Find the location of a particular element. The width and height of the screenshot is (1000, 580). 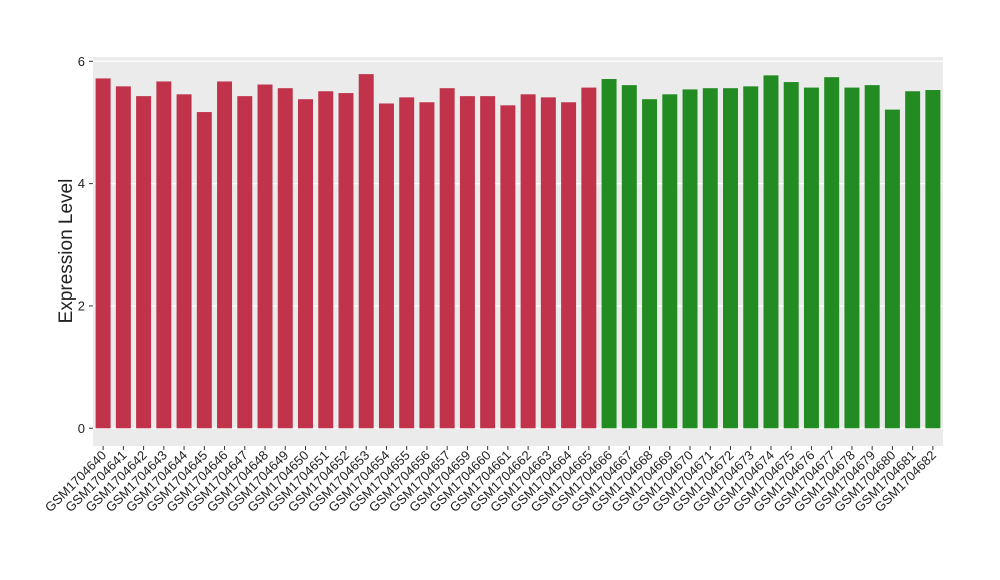

y-tick-label: 0 is located at coordinates (81, 428).